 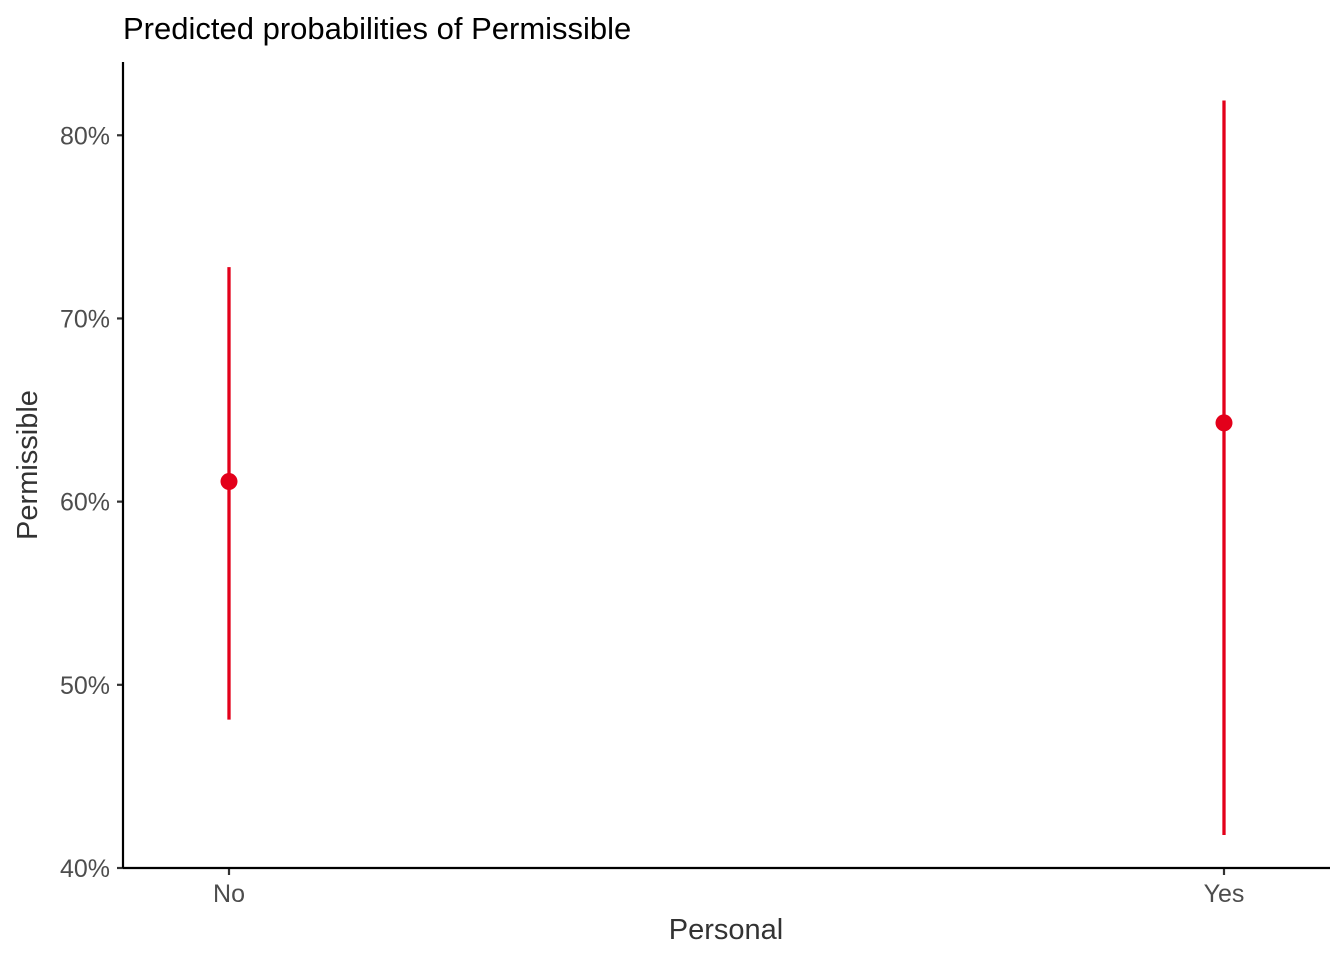 I want to click on y-axis-title: Permissible, so click(x=28, y=465).